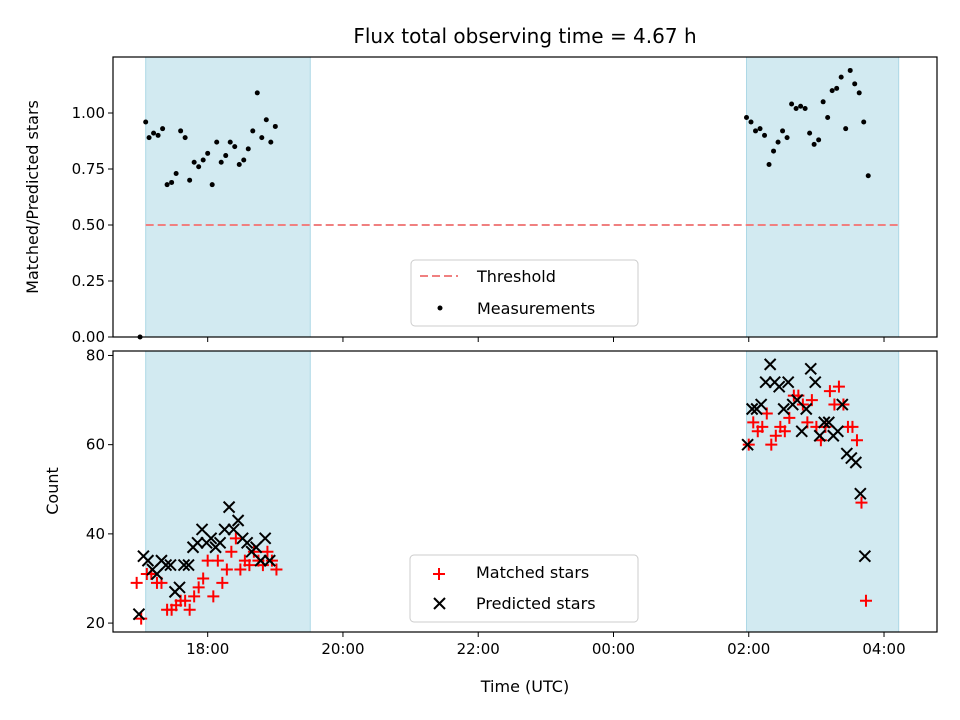 Image resolution: width=960 pixels, height=720 pixels. Describe the element at coordinates (883, 649) in the screenshot. I see `x-tick-label-6: 04:00` at that location.